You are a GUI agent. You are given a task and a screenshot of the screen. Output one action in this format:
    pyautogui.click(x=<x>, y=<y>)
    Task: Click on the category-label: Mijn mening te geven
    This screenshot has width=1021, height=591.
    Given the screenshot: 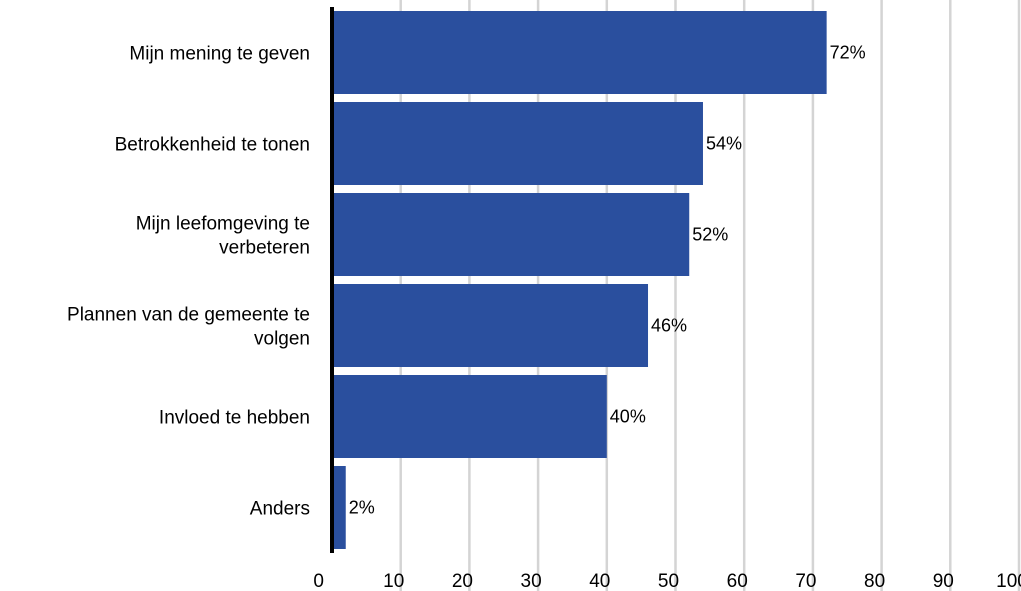 What is the action you would take?
    pyautogui.click(x=219, y=54)
    